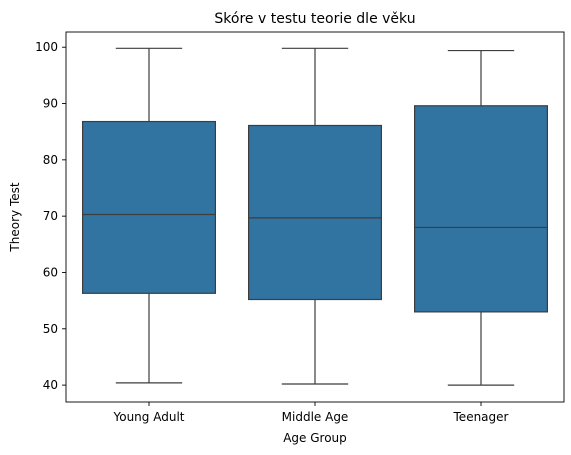  Describe the element at coordinates (481, 417) in the screenshot. I see `x-tick-label: Teenager` at that location.